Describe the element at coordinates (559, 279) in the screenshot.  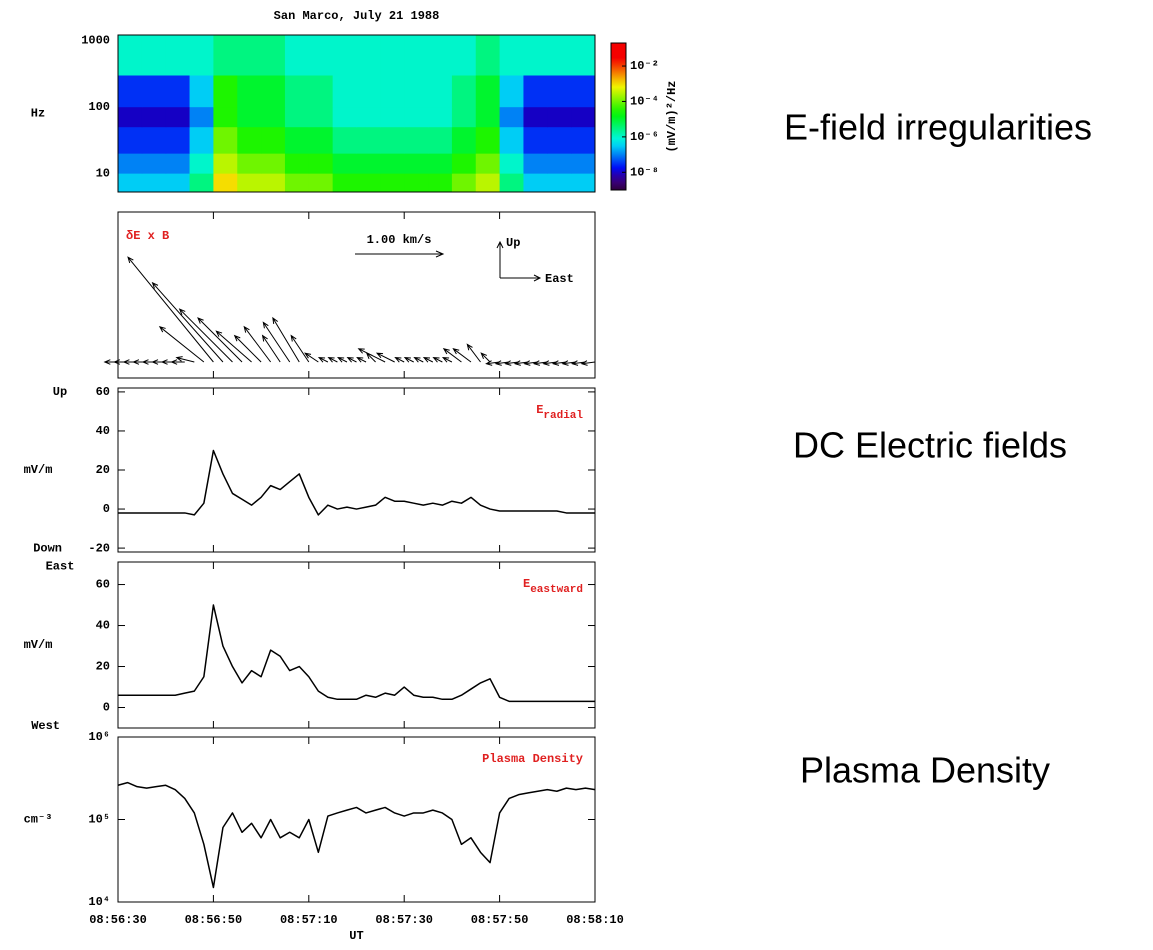
I see `direction-label: East` at that location.